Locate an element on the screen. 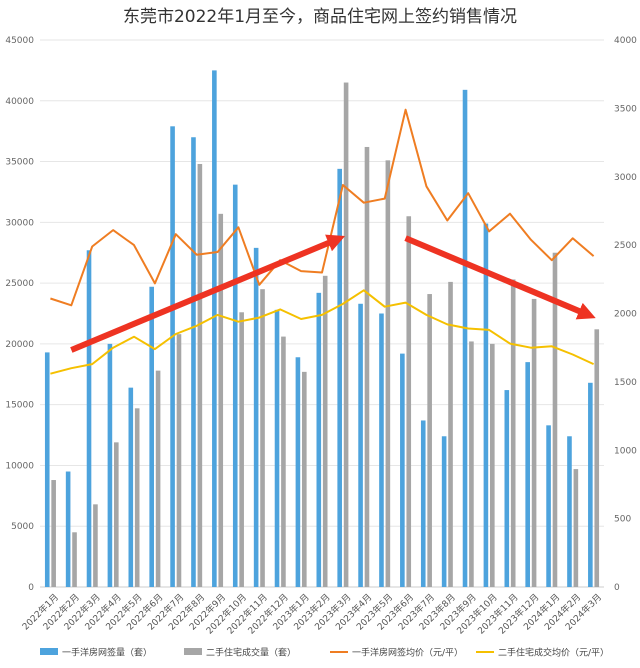 This screenshot has width=640, height=668. legend-label: 二手住宅成交均价（元/平） is located at coordinates (553, 653).